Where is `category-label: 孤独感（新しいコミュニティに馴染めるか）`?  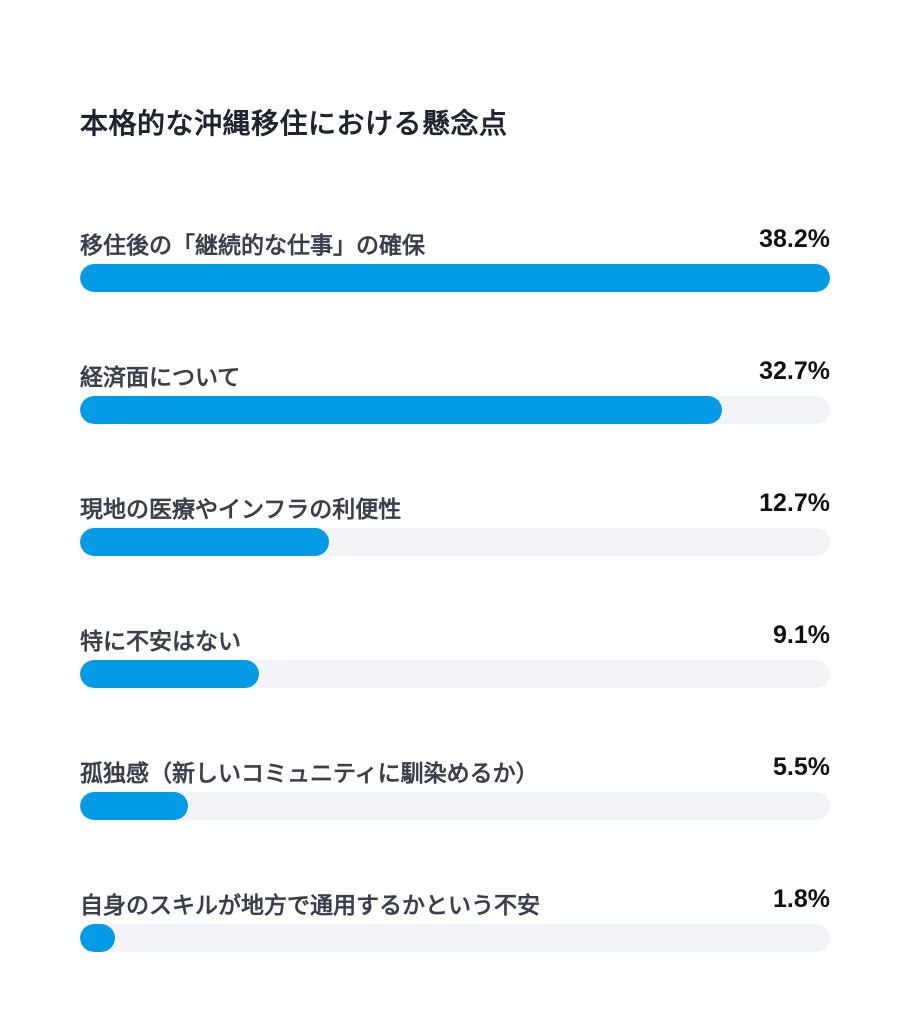
category-label: 孤独感（新しいコミュニティに馴染めるか） is located at coordinates (309, 774).